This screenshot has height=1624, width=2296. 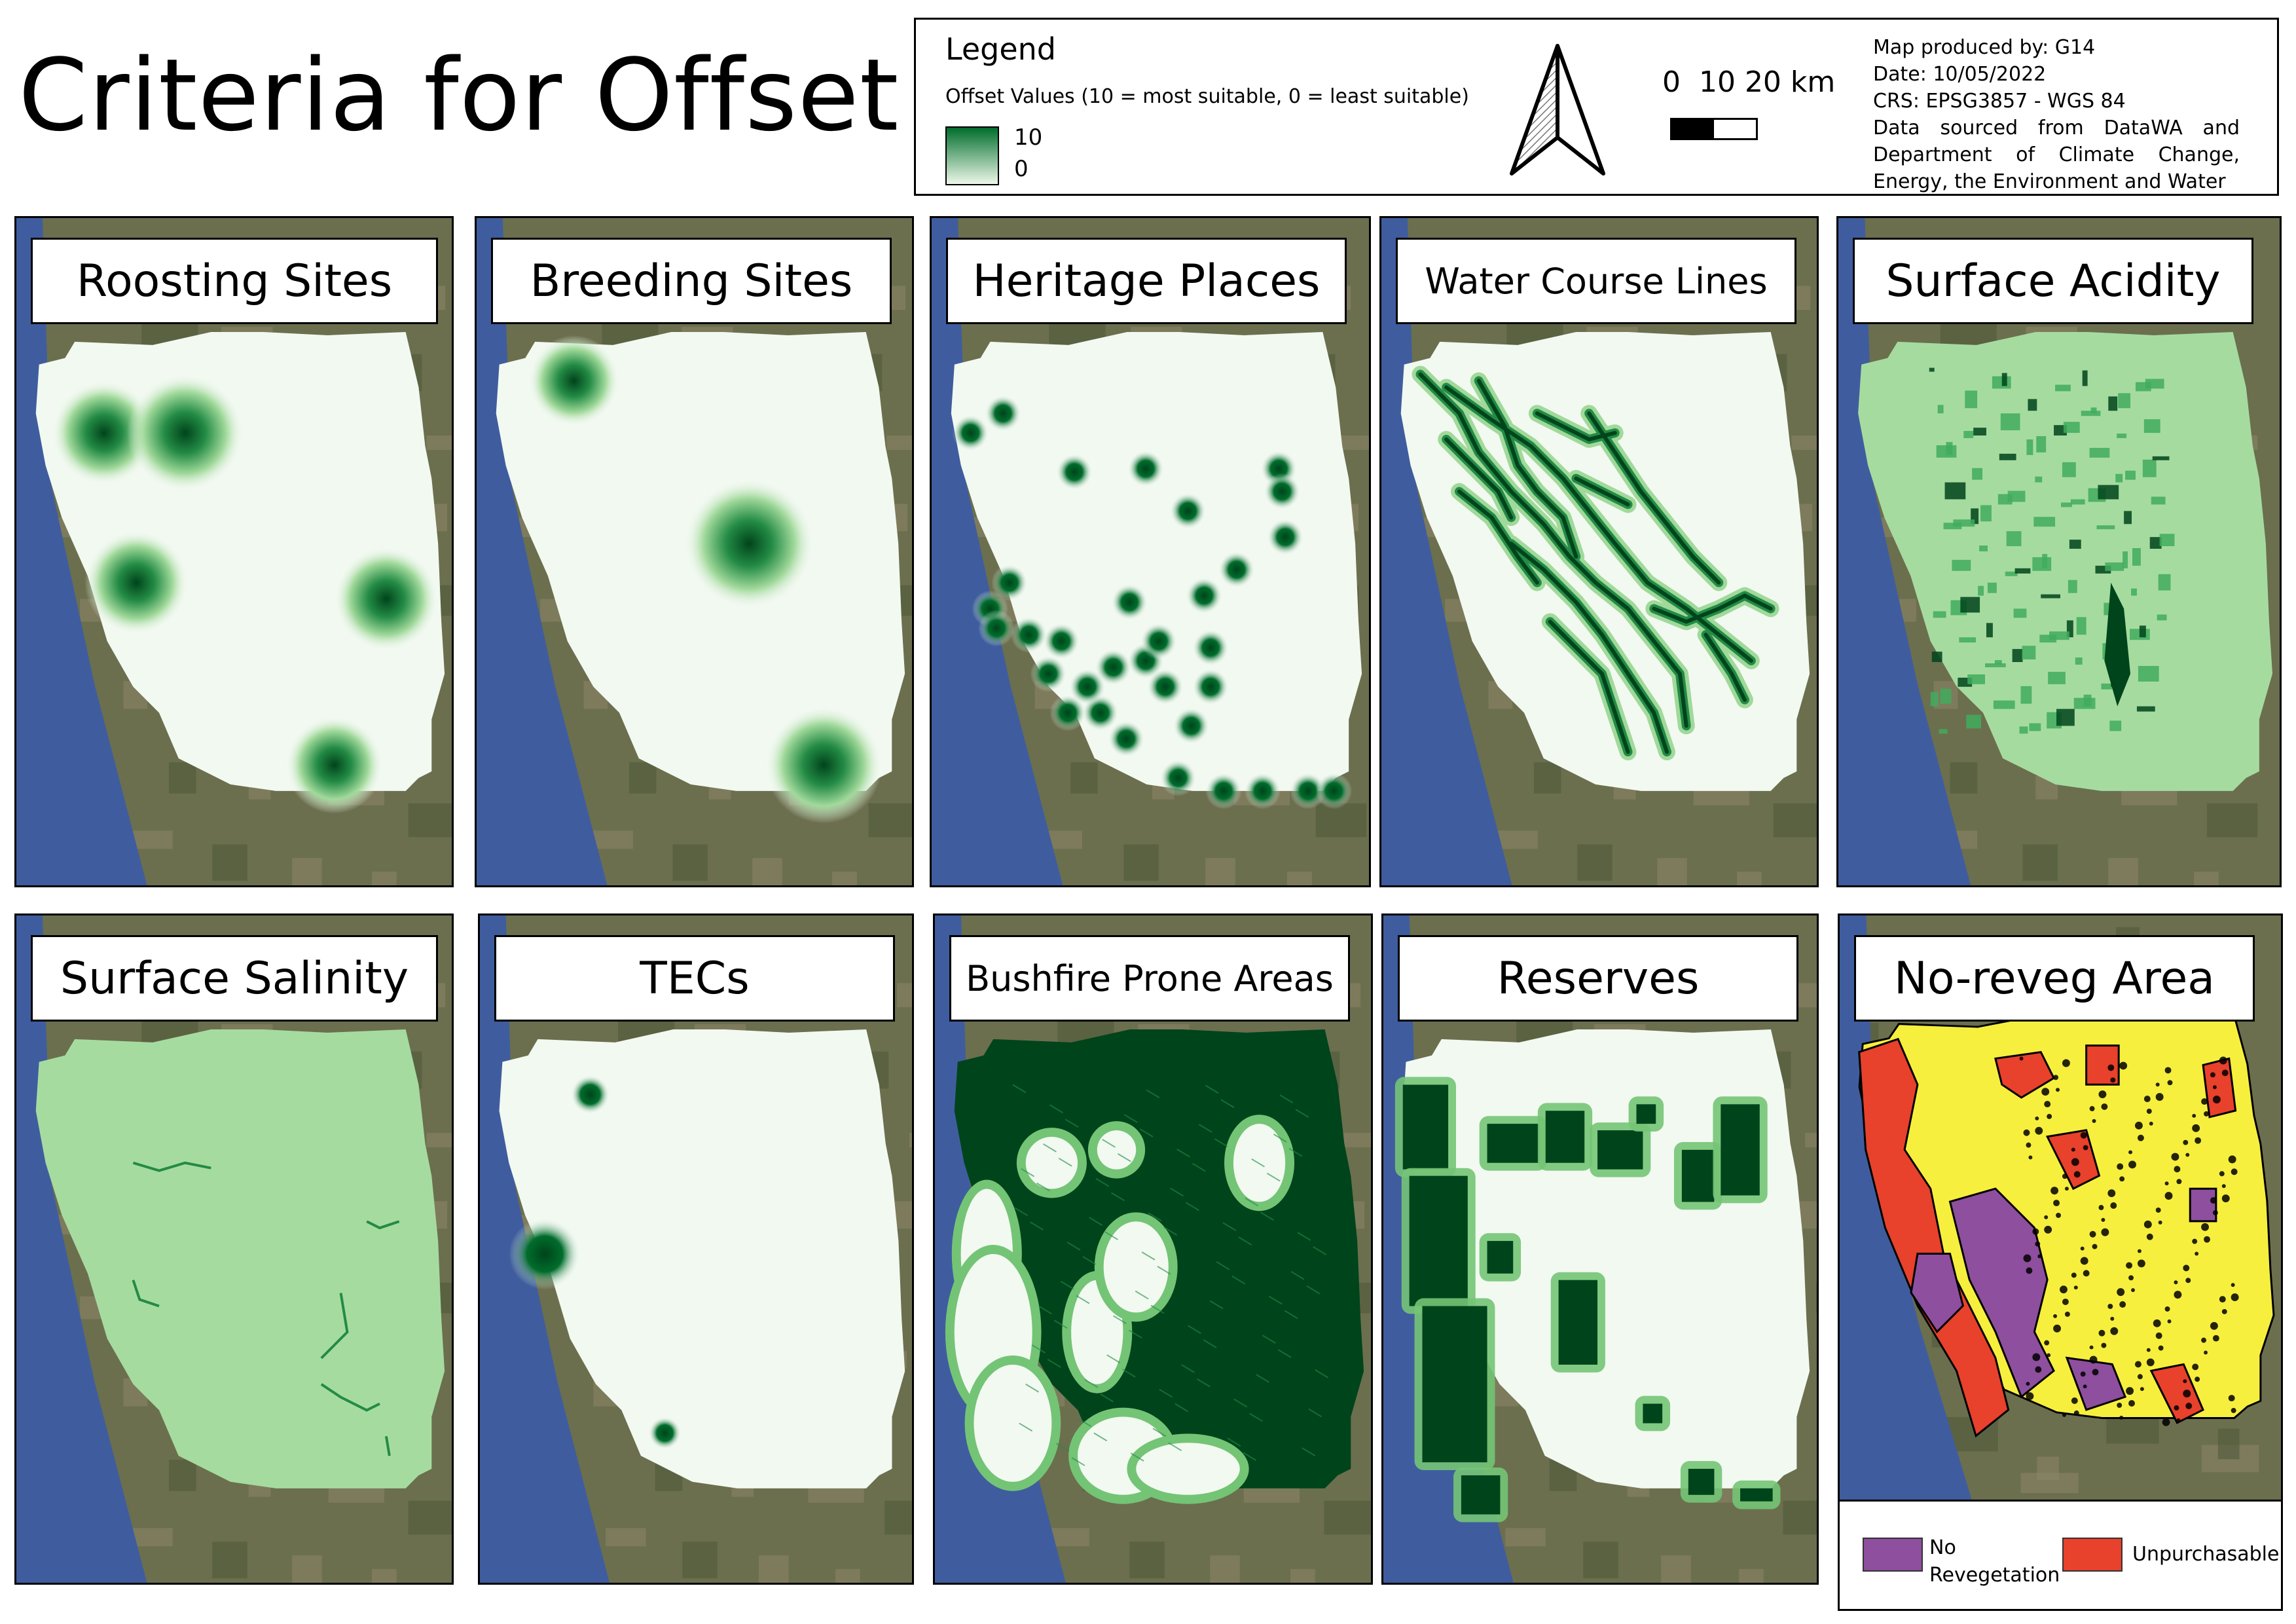 I want to click on map-panel-surface-salinity: Surface Salinity, so click(x=234, y=1249).